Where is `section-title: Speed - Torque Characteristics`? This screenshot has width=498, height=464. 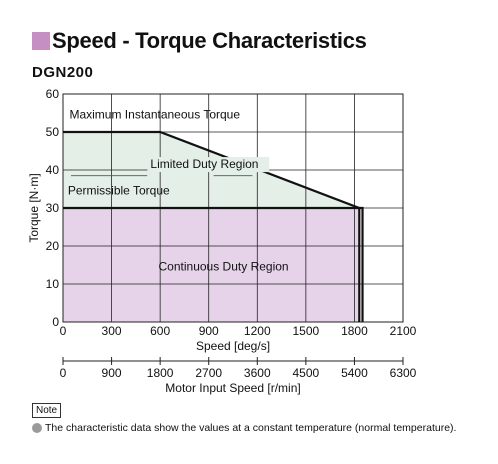
section-title: Speed - Torque Characteristics is located at coordinates (199, 41).